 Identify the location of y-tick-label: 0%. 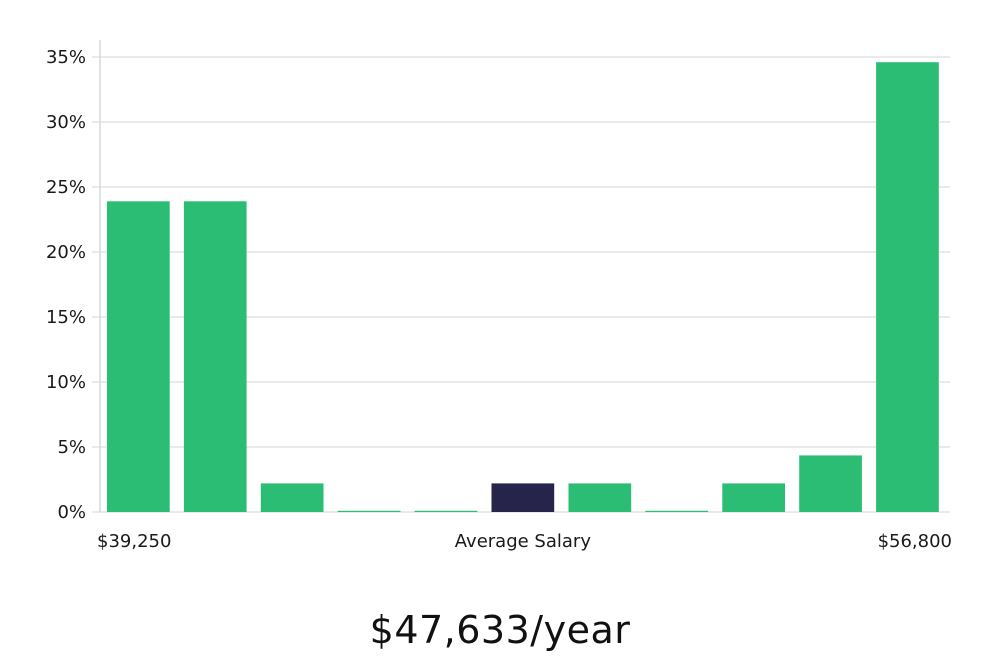
(71, 512).